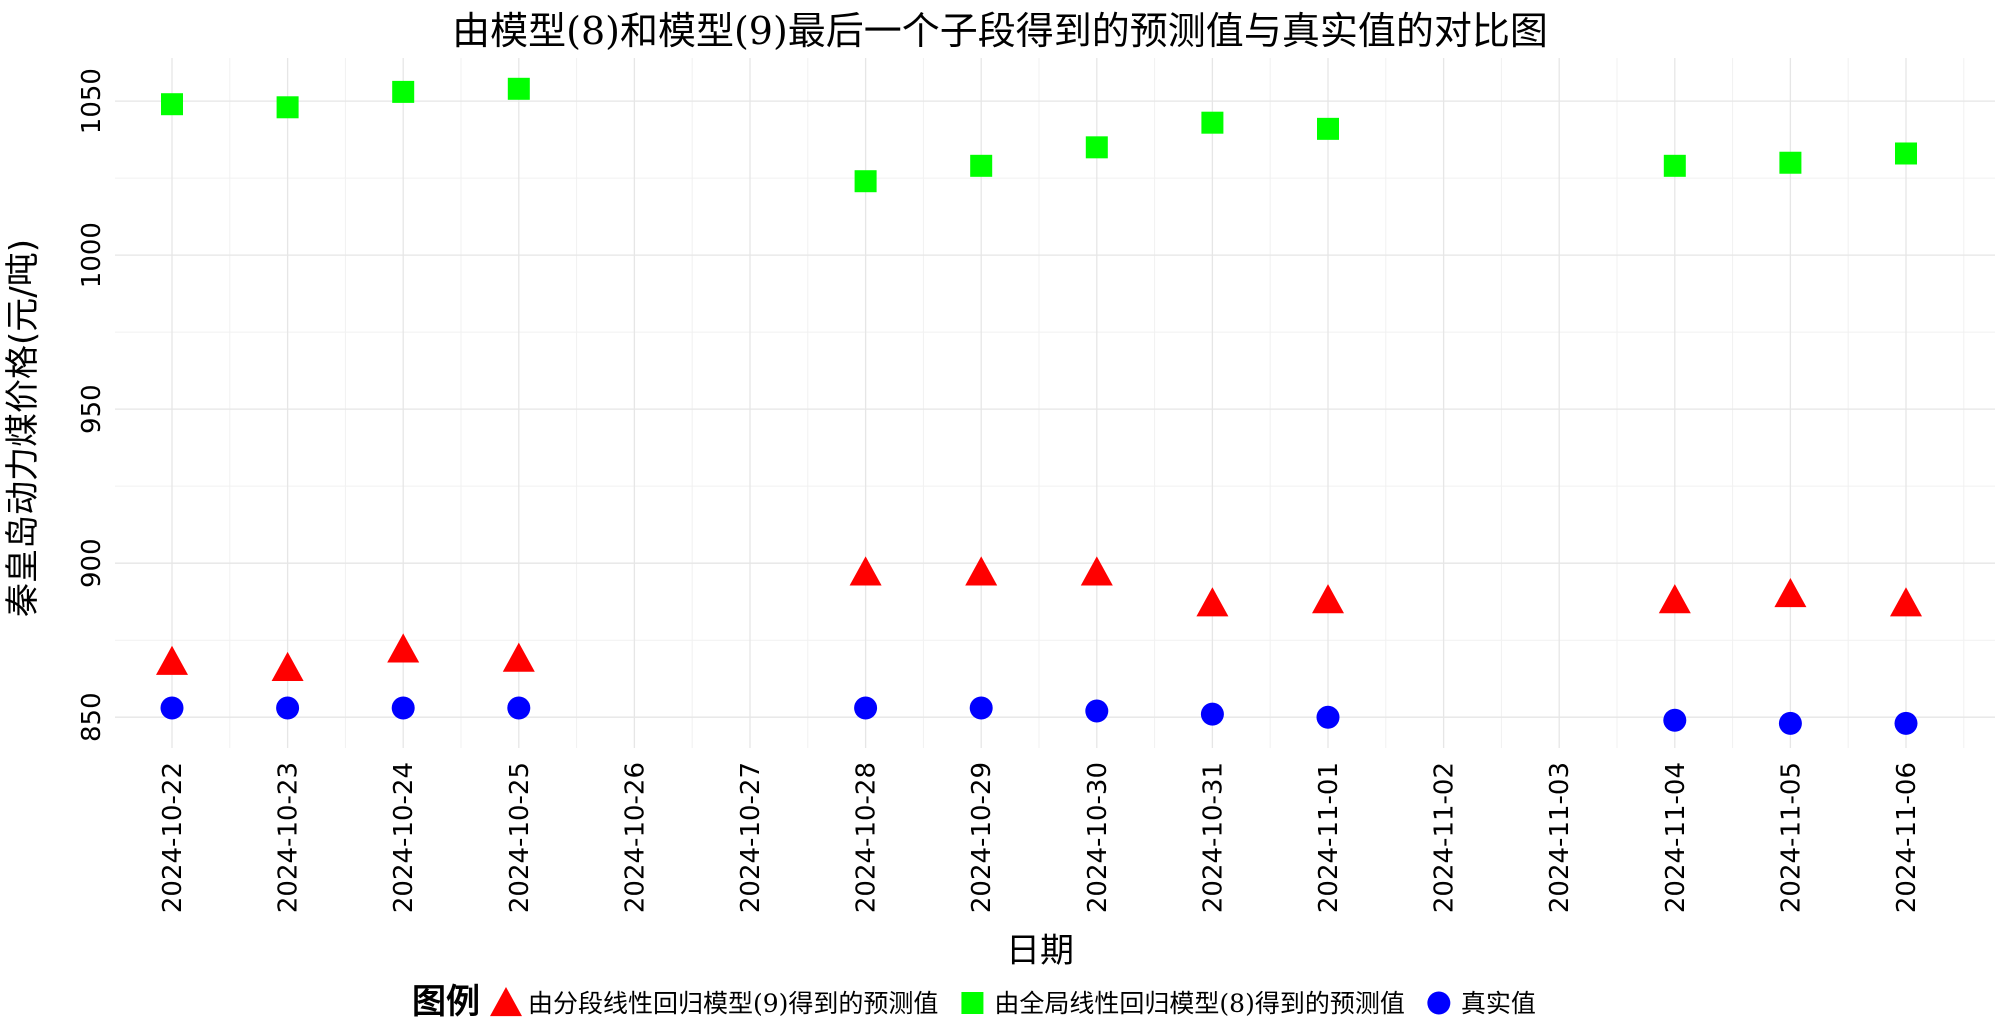  I want to click on x-tick-label: 2024-10-26, so click(635, 837).